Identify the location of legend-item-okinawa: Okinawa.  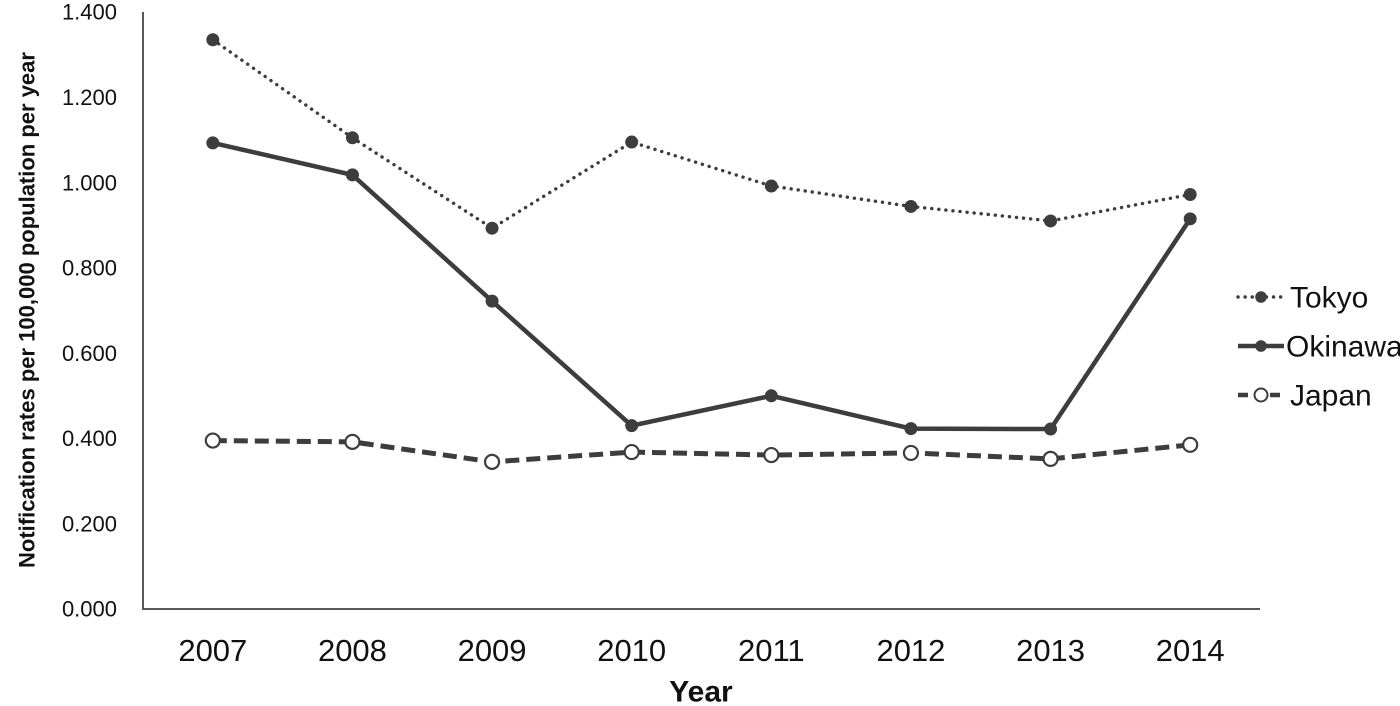
(1319, 347).